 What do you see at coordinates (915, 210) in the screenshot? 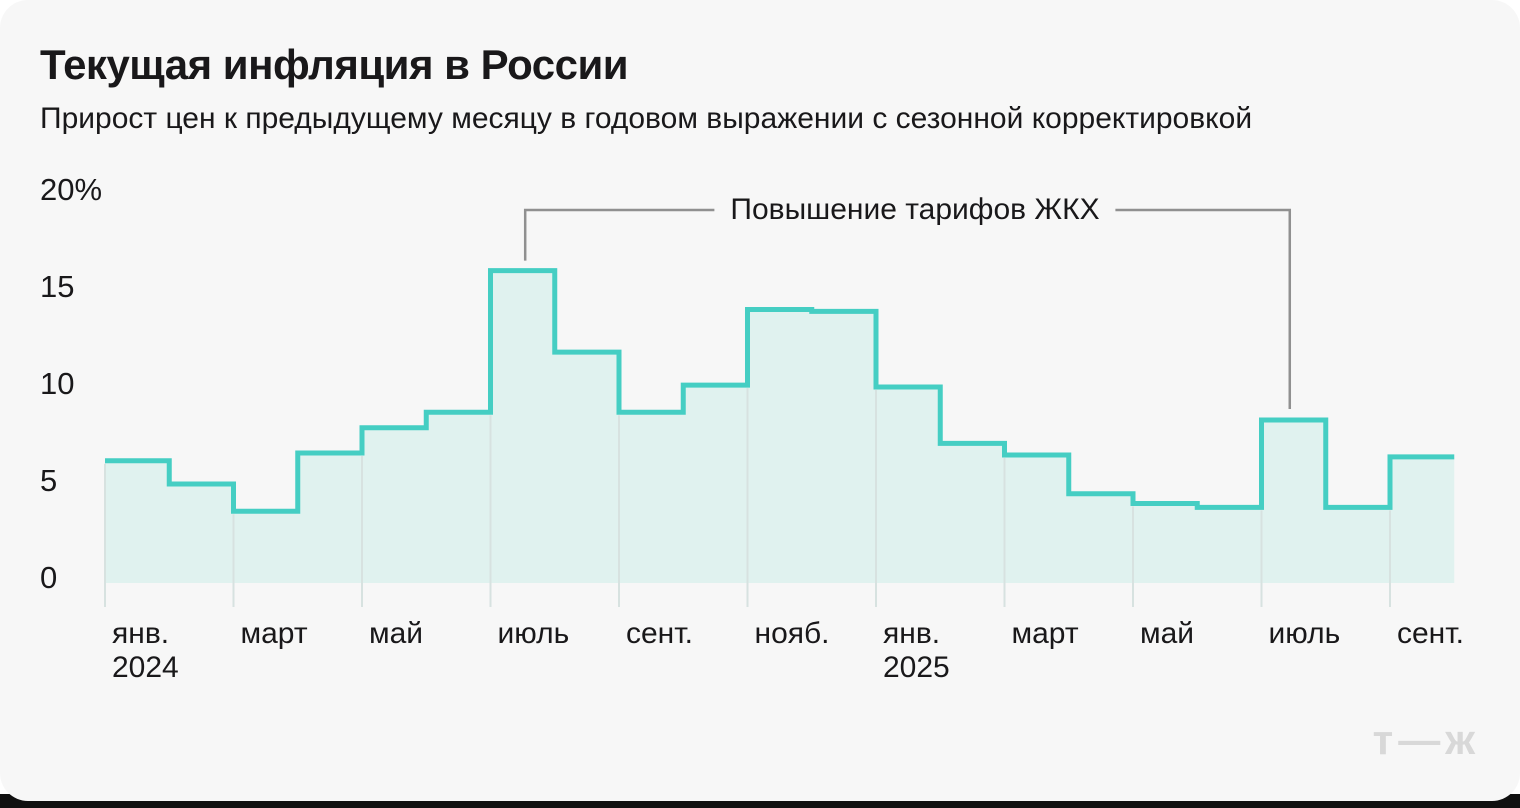
I see `annotation-label: Повышение тарифов ЖКХ` at bounding box center [915, 210].